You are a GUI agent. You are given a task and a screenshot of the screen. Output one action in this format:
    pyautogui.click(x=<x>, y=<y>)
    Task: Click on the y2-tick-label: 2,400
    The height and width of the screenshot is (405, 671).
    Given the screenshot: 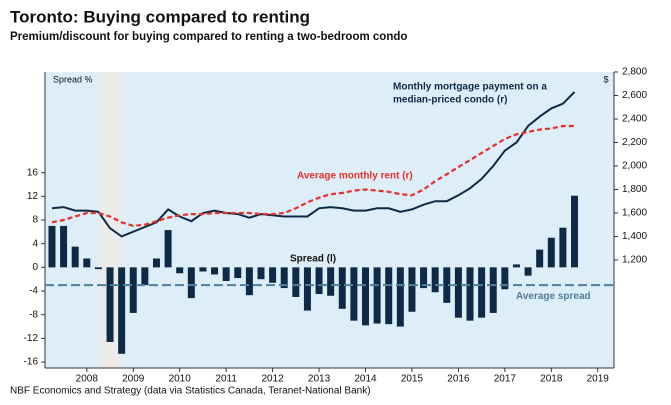 What is the action you would take?
    pyautogui.click(x=634, y=119)
    